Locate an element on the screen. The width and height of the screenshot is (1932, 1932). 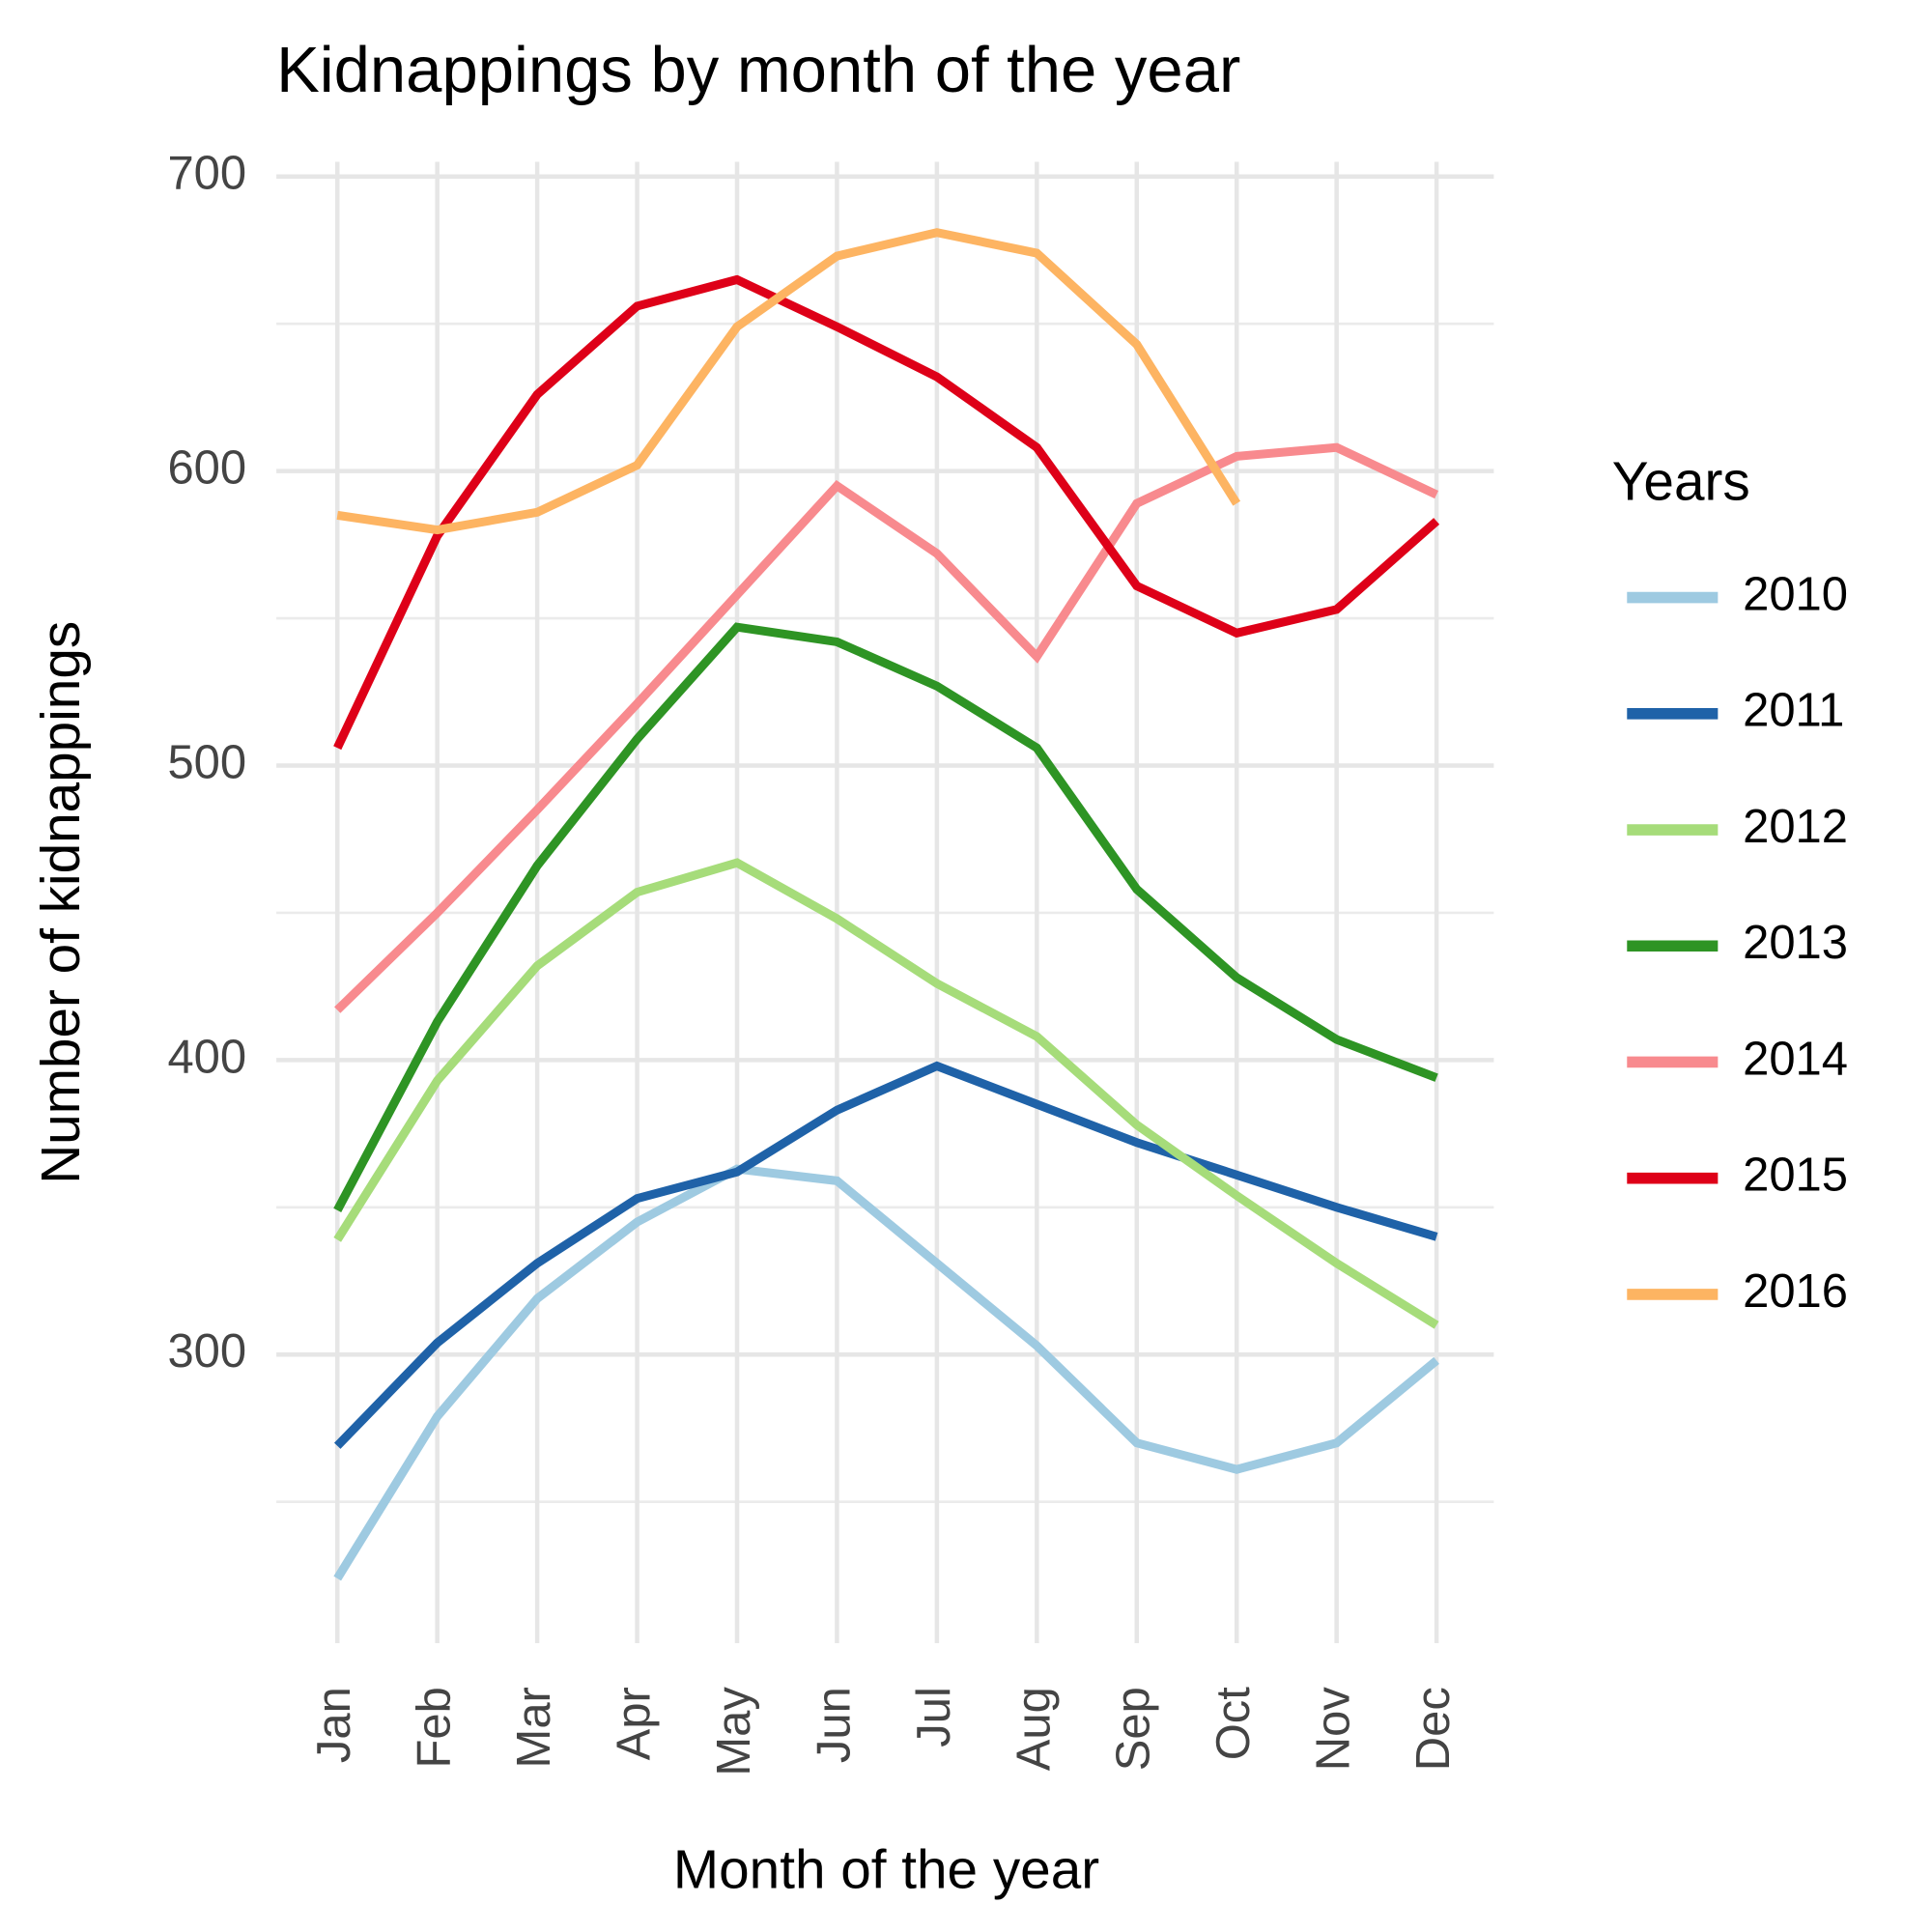
chart-title: Kidnappings by month of the year is located at coordinates (758, 70).